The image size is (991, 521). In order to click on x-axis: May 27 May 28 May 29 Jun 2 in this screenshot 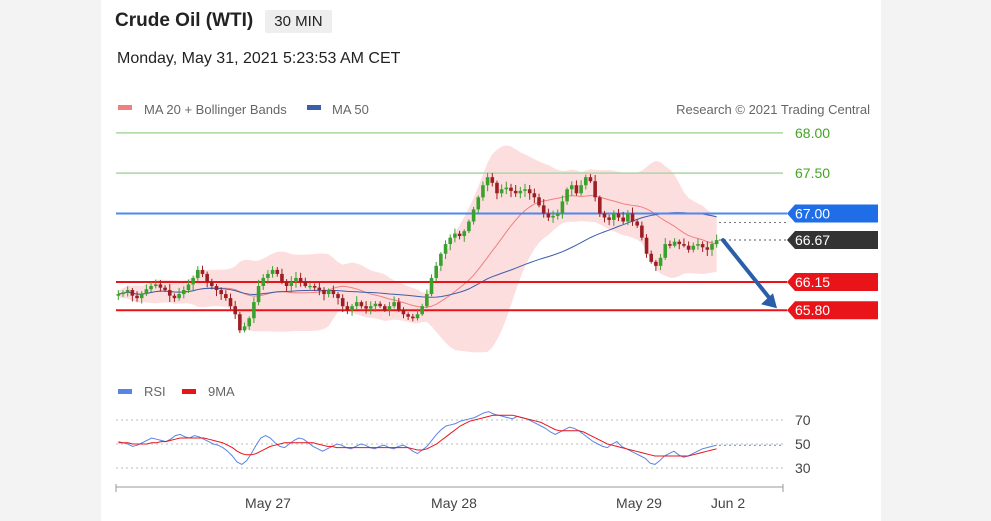, I will do `click(449, 497)`.